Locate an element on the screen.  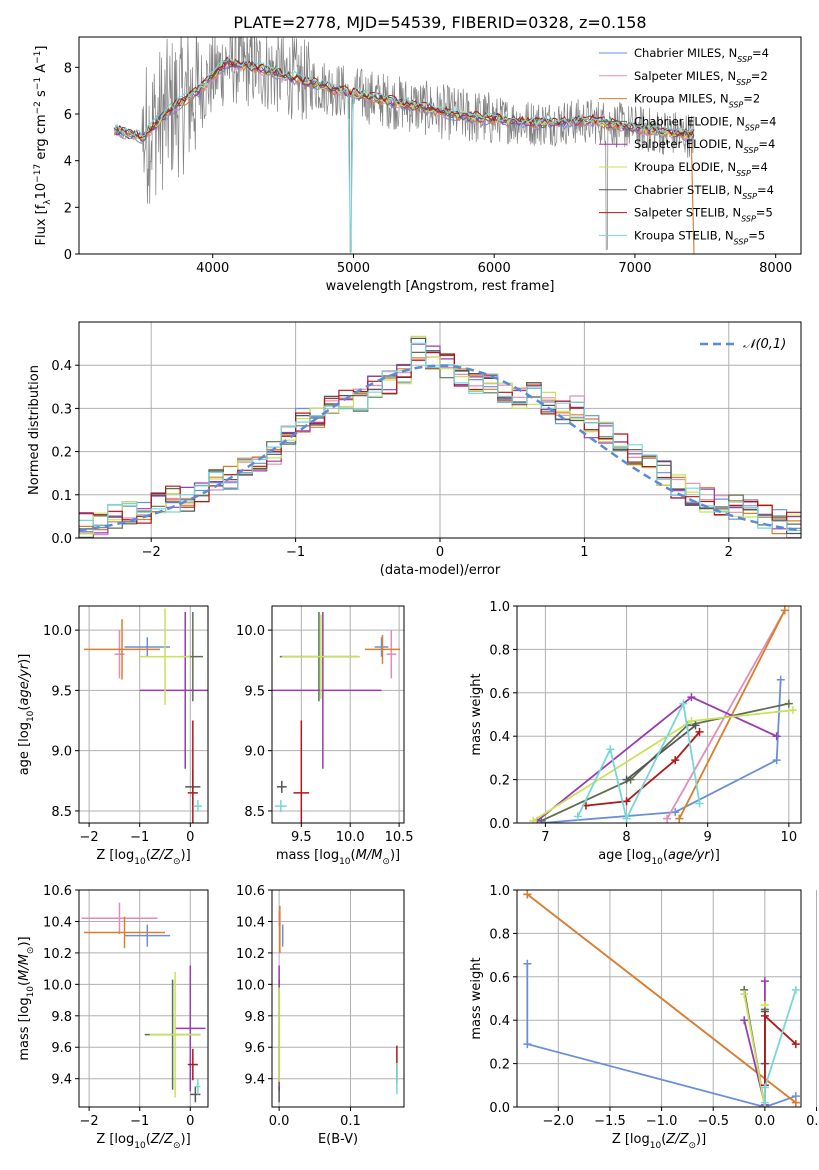
legend-entry: Chabrier ELODIE, NSSP=4 is located at coordinates (705, 122).